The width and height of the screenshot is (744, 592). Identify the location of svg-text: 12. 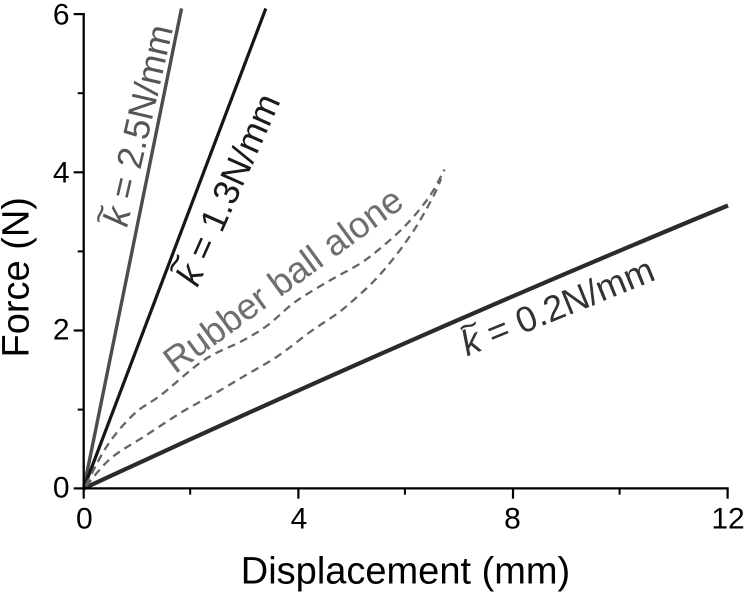
(727, 519).